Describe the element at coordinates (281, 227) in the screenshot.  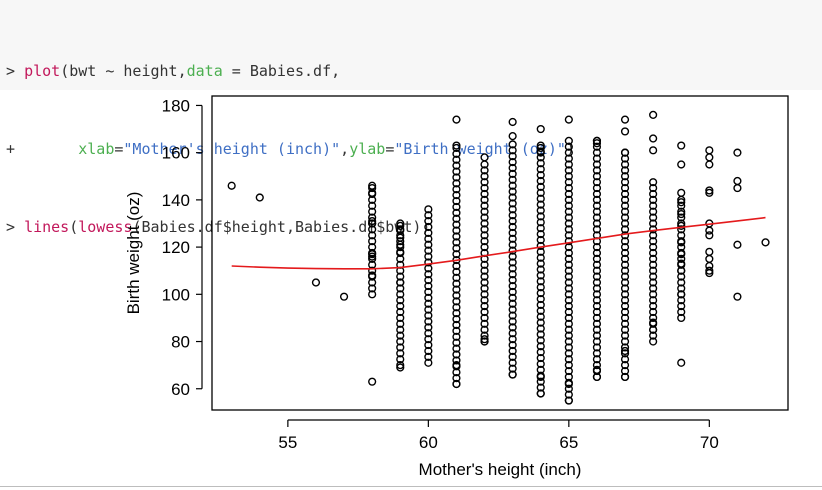
I see `code-token: (Babies.df$height,Babies.df$bwt))` at that location.